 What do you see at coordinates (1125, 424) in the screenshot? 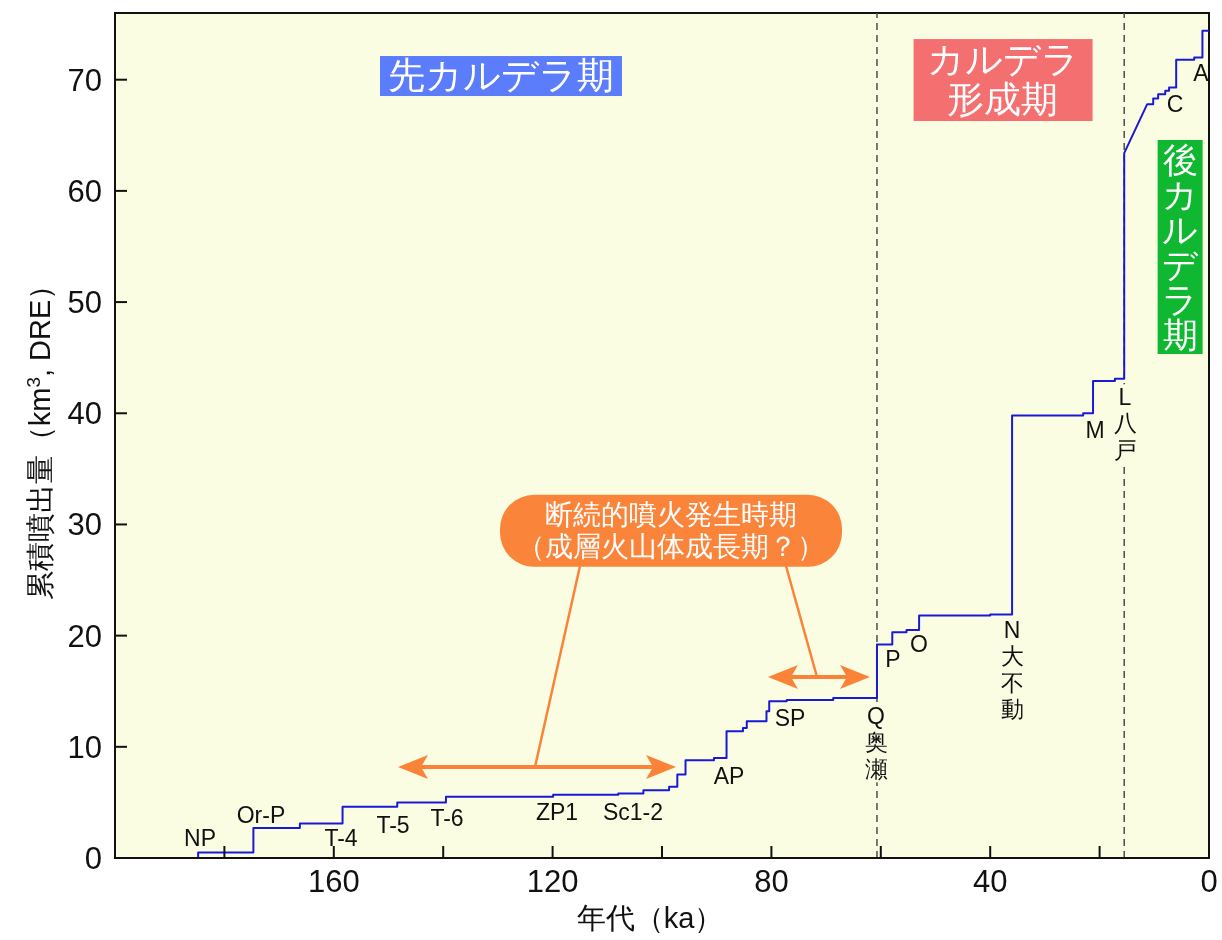
I see `annotation: L八戸` at bounding box center [1125, 424].